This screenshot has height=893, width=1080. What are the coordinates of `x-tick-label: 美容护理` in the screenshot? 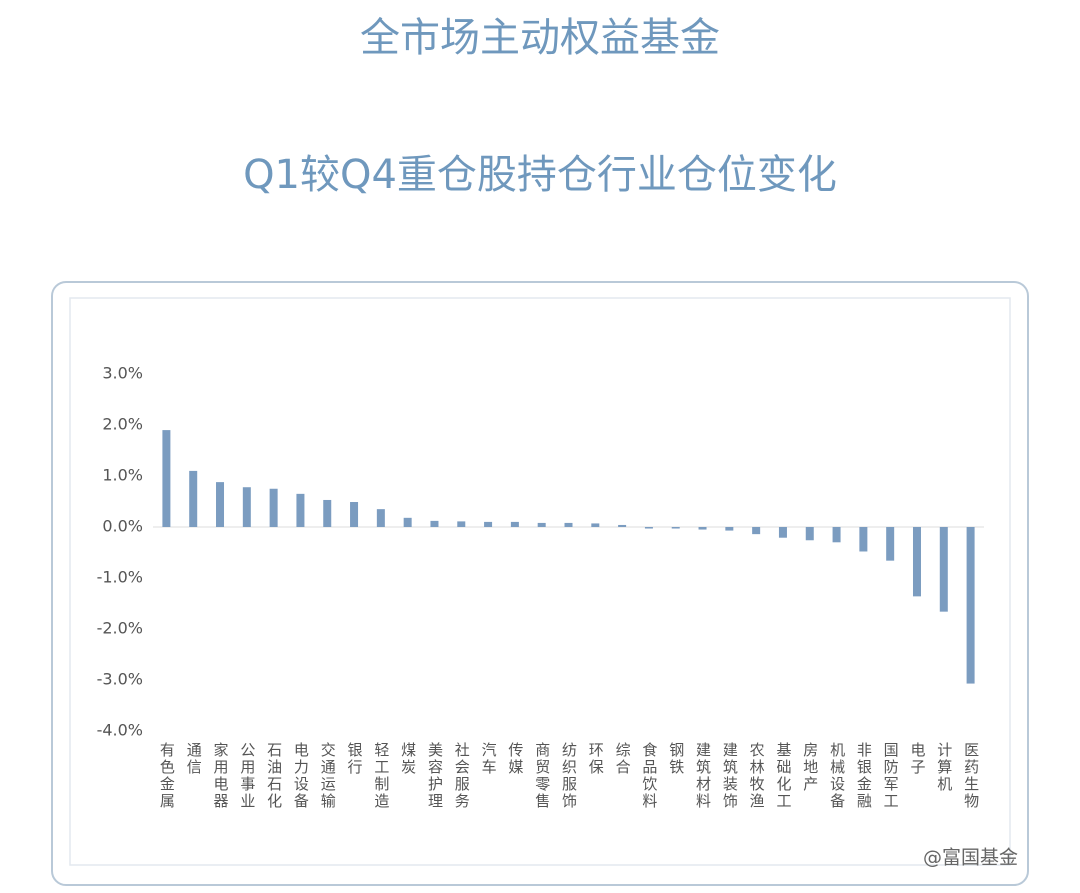 It's located at (435, 776).